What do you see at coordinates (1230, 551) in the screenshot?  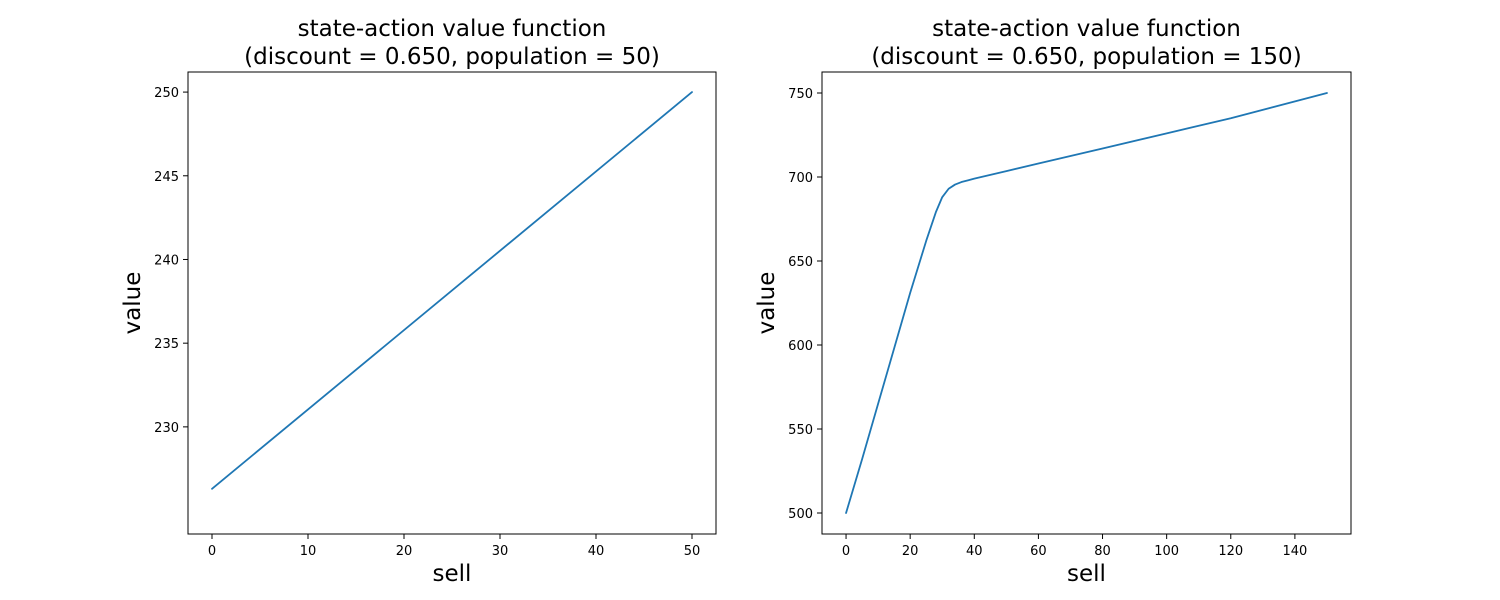 I see `x-tick-label: 120` at bounding box center [1230, 551].